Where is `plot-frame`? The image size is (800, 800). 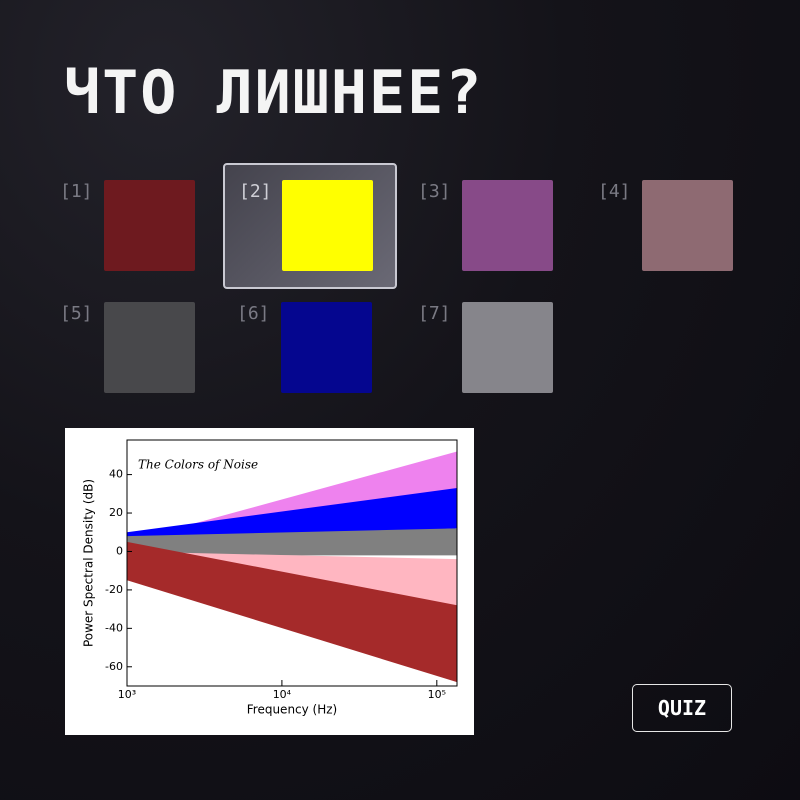 plot-frame is located at coordinates (292, 563).